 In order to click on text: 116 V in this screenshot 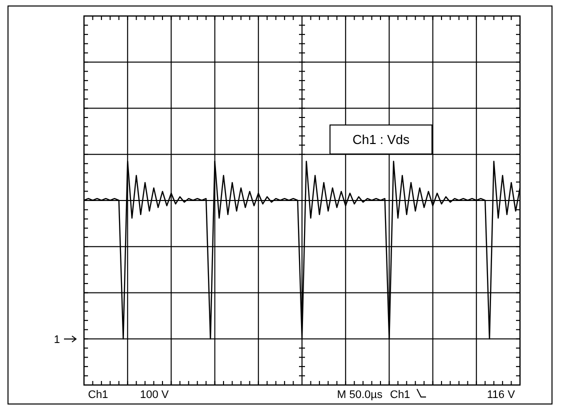, I will do `click(501, 395)`.